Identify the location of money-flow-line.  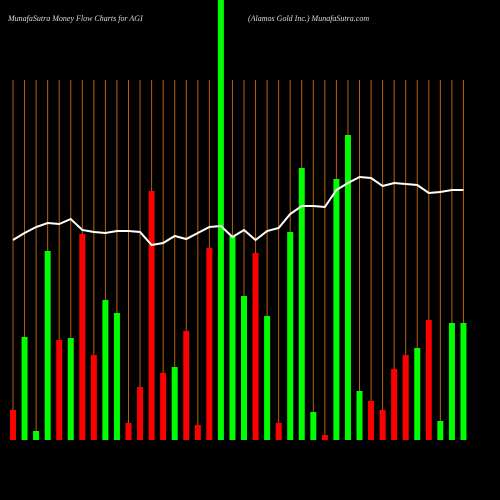
(238, 211).